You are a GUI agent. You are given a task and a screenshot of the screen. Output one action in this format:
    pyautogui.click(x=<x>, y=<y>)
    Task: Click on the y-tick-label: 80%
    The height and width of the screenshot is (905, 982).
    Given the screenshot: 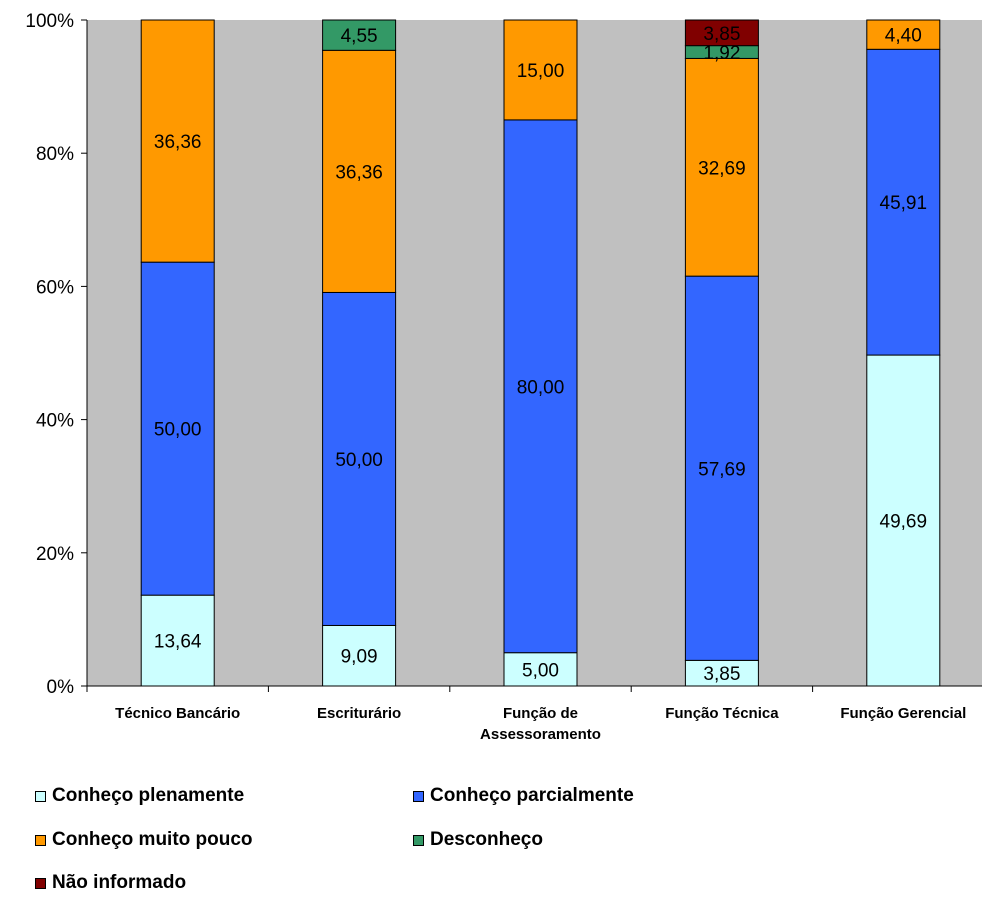 What is the action you would take?
    pyautogui.click(x=55, y=154)
    